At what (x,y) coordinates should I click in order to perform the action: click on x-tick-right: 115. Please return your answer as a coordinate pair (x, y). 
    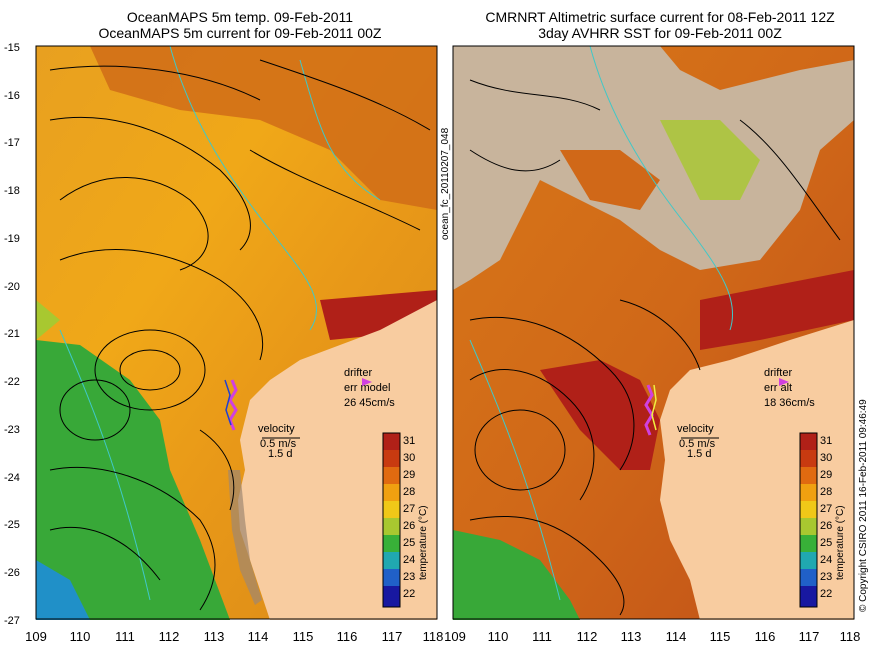
    Looking at the image, I should click on (720, 636).